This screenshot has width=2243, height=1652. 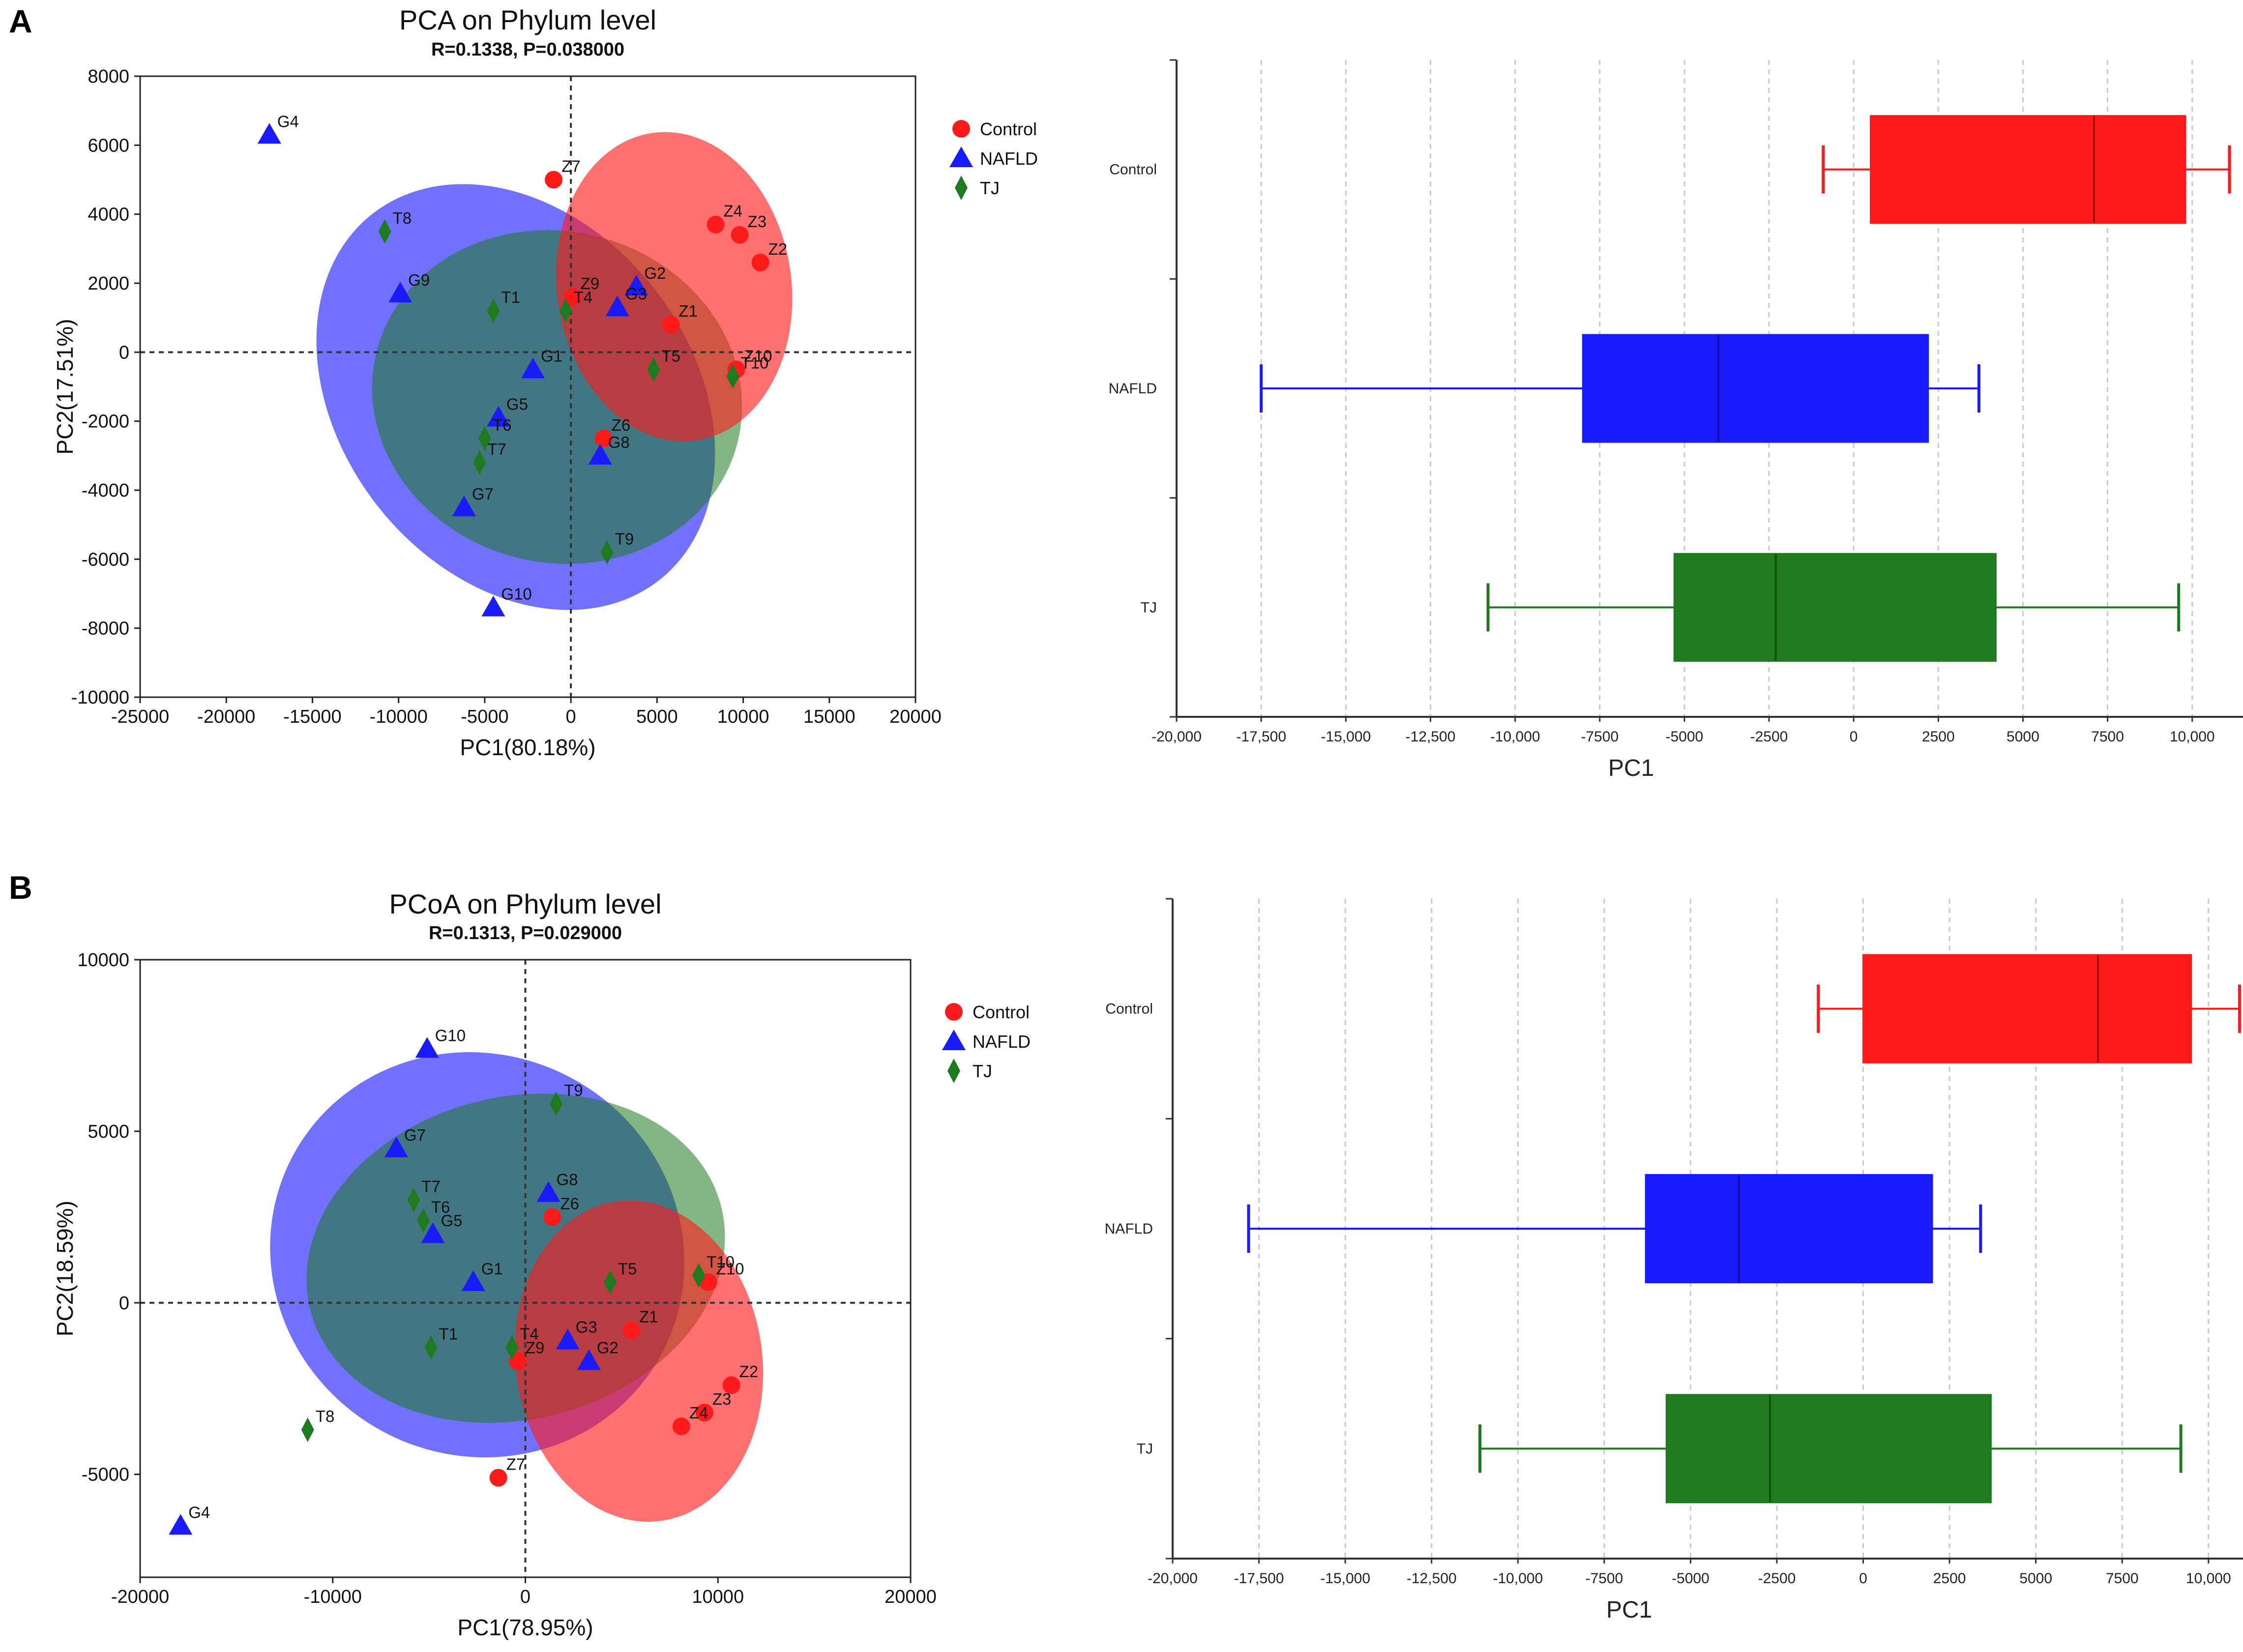 I want to click on y-axis-label: PC2(18.59%), so click(x=65, y=1268).